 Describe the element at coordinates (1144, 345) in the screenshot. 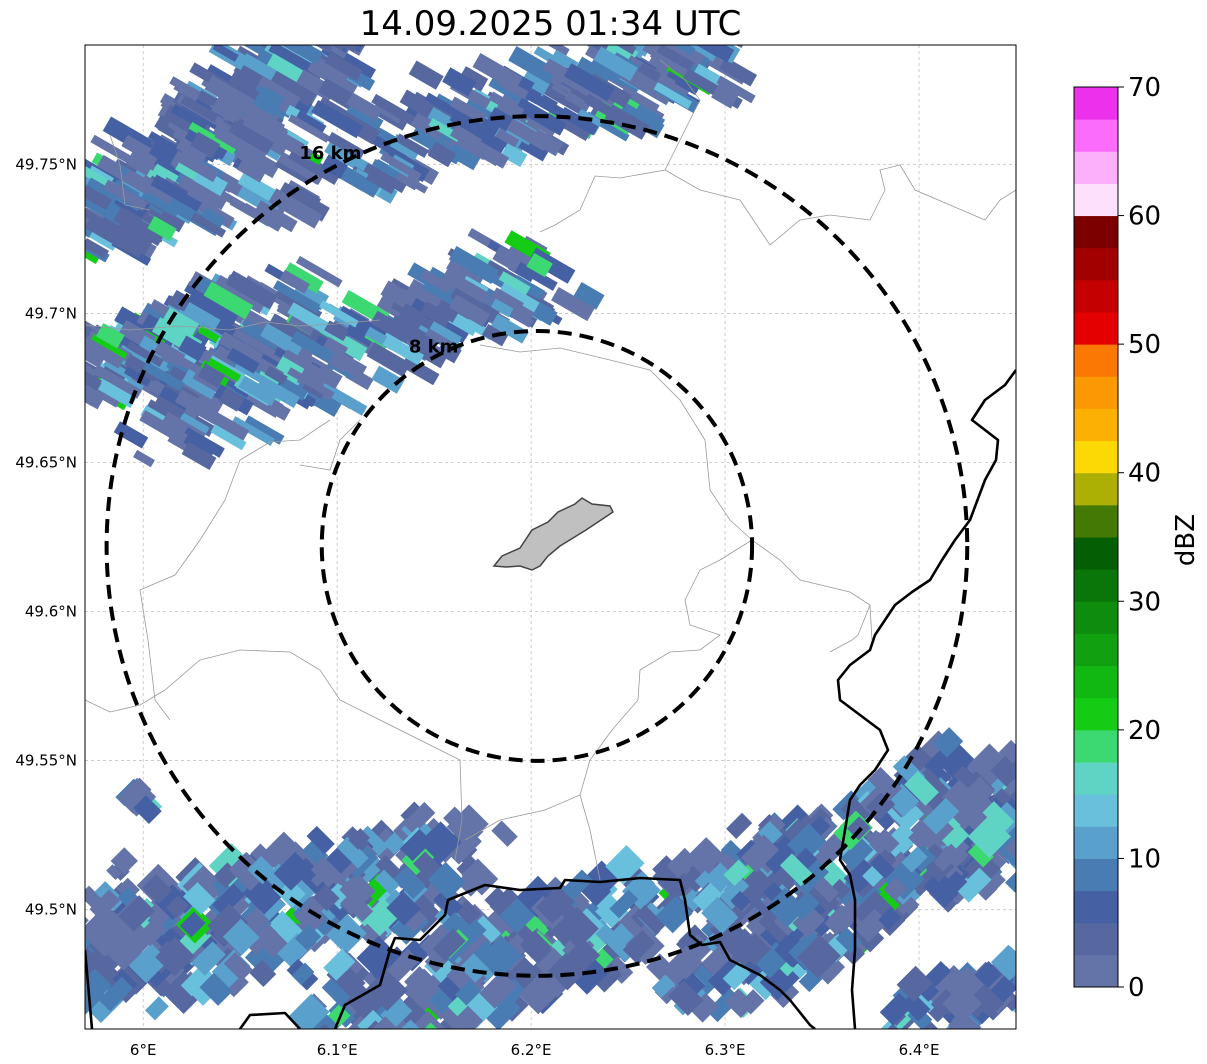

I see `colorbar-tick-label: 50` at that location.